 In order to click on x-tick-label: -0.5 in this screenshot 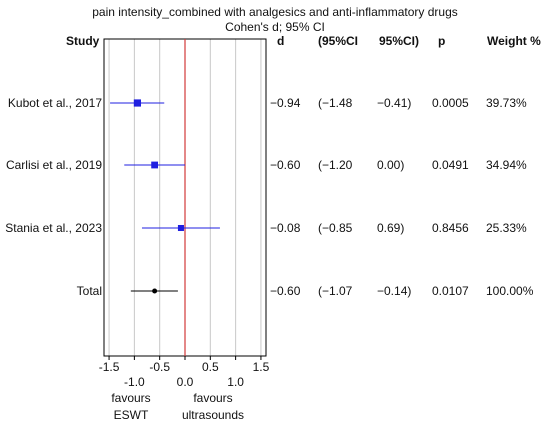, I will do `click(159, 367)`.